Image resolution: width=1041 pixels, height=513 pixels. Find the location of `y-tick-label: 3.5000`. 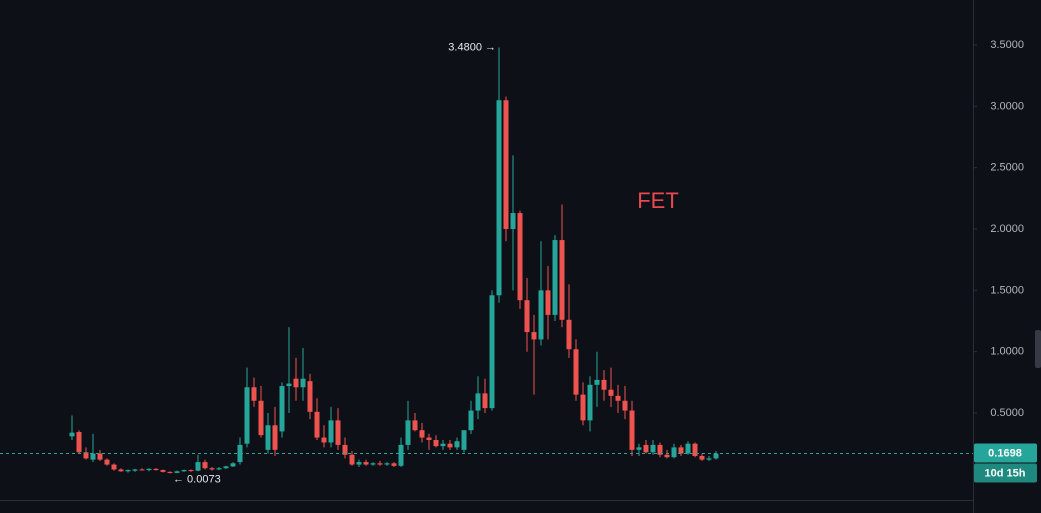

y-tick-label: 3.5000 is located at coordinates (1007, 45).